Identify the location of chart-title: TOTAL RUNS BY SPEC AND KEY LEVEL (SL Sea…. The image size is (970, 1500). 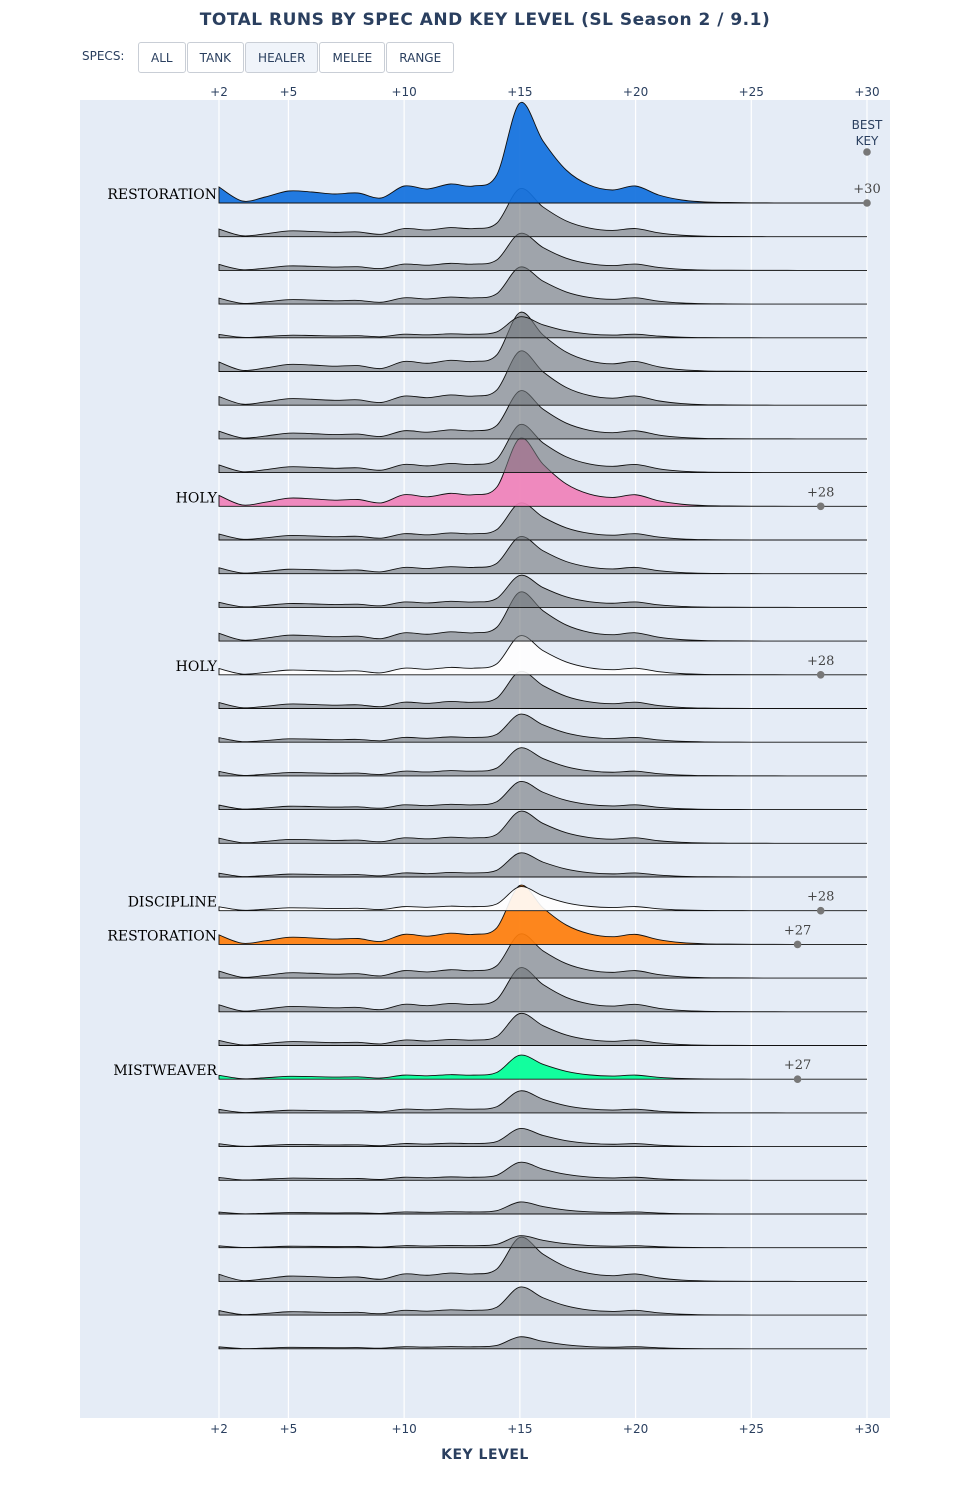
(485, 20).